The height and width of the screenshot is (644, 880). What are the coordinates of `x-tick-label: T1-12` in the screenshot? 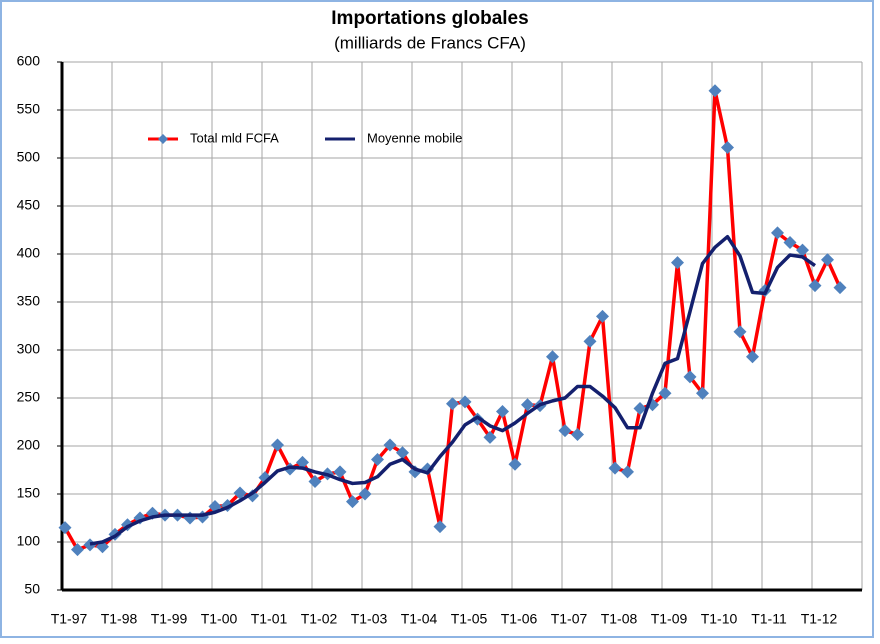 It's located at (819, 619).